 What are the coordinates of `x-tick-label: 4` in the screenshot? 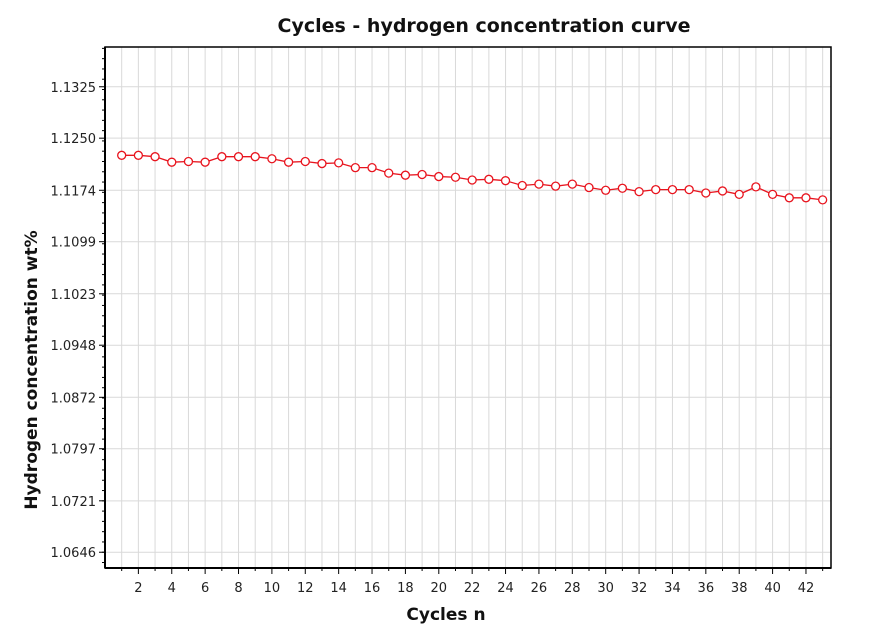 It's located at (172, 588).